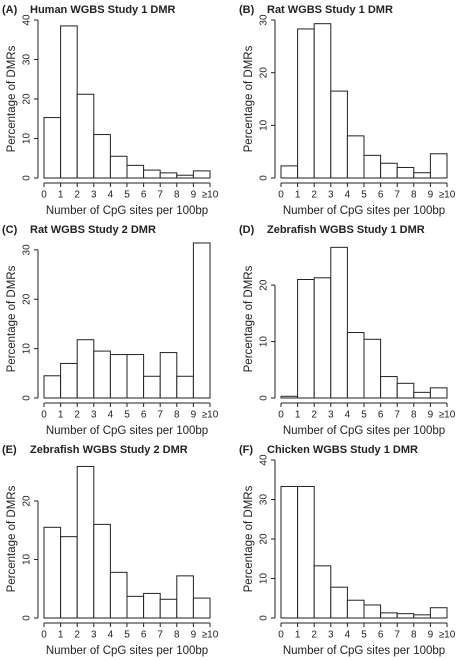 The height and width of the screenshot is (660, 463). Describe the element at coordinates (103, 10) in the screenshot. I see `chart-title: Human WGBS Study 1 DMR` at that location.